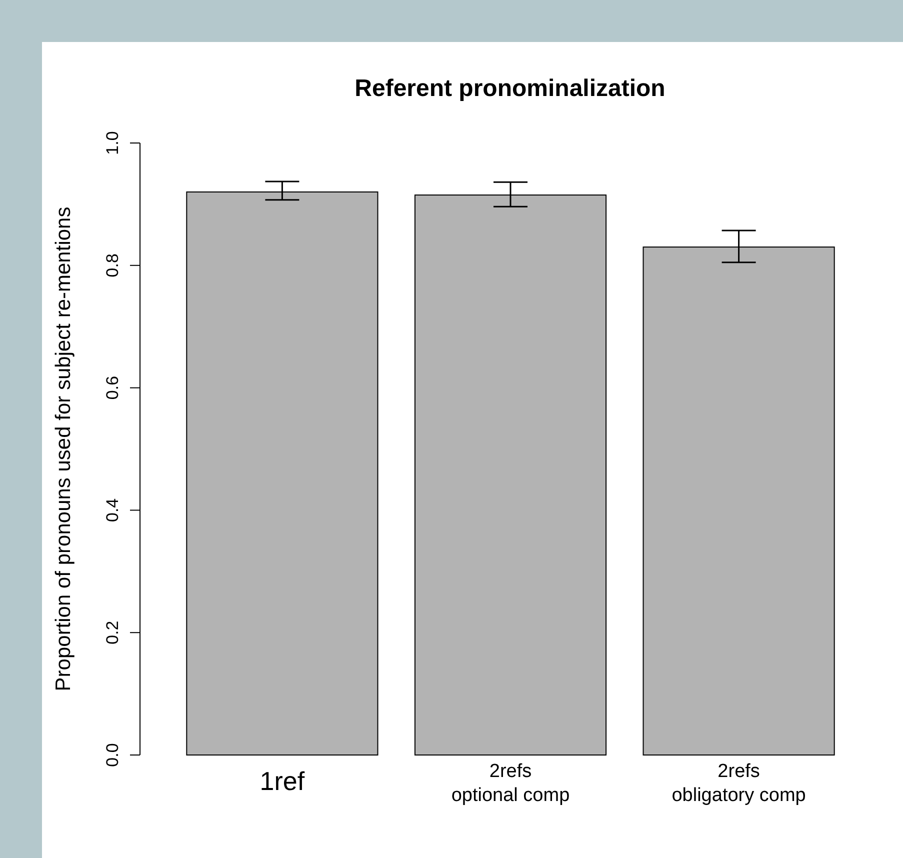 Image resolution: width=903 pixels, height=858 pixels. I want to click on chart-title: Referent pronominalization, so click(510, 88).